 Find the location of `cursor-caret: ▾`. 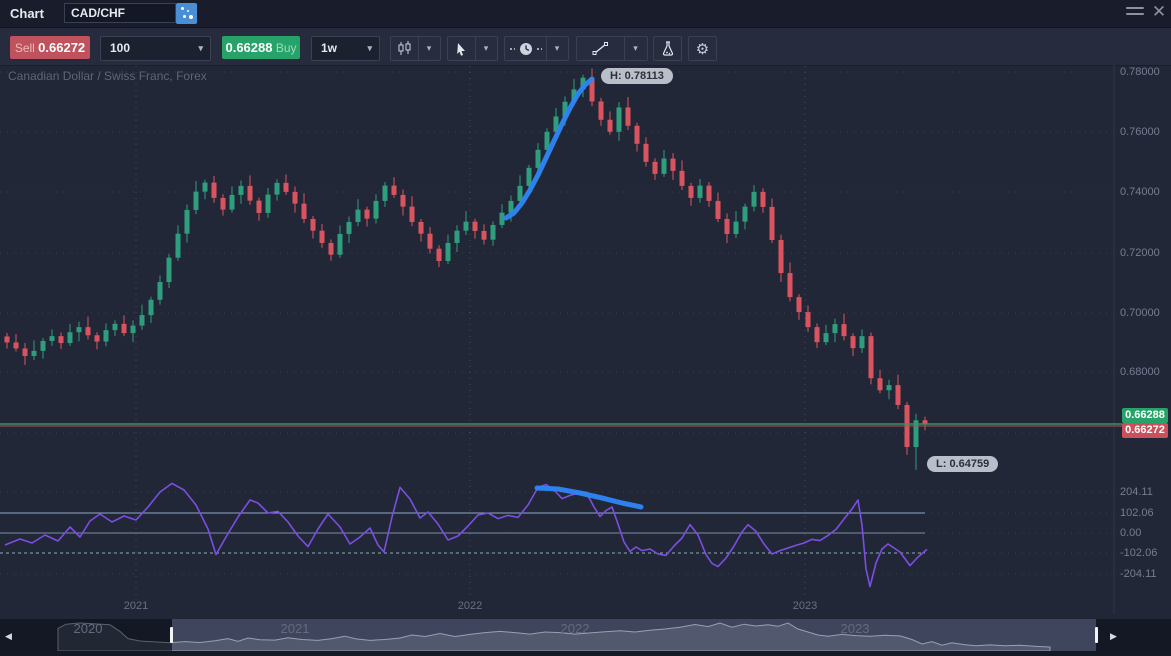

cursor-caret: ▾ is located at coordinates (486, 48).